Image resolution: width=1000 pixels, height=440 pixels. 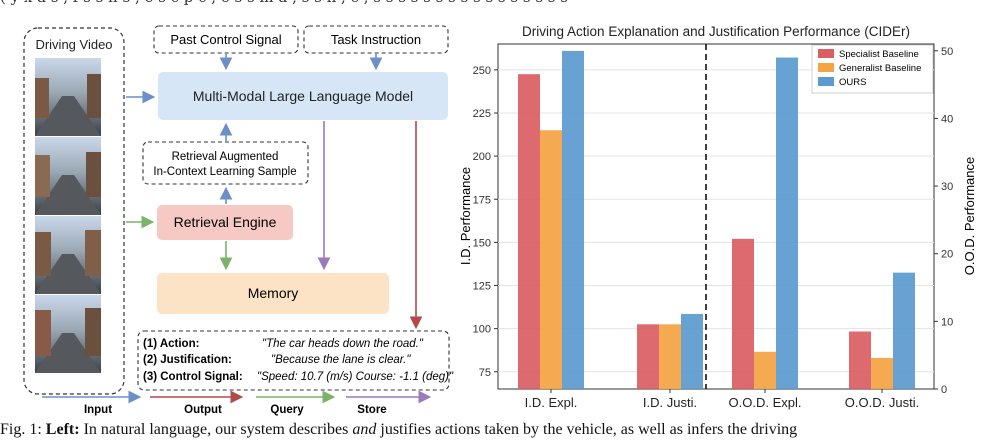 I want to click on mllm-label: Multi-Modal Large Language Model, so click(x=303, y=96).